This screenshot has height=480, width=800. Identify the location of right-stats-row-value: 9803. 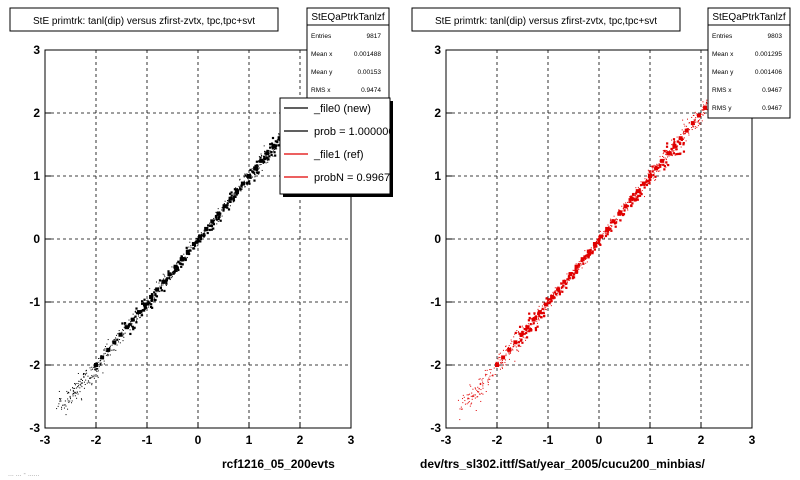
(775, 36).